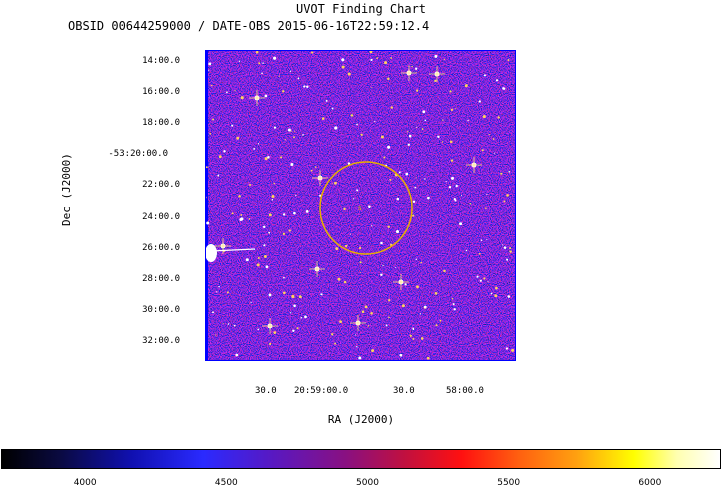  I want to click on colorbar-tick-label: 6000, so click(650, 483).